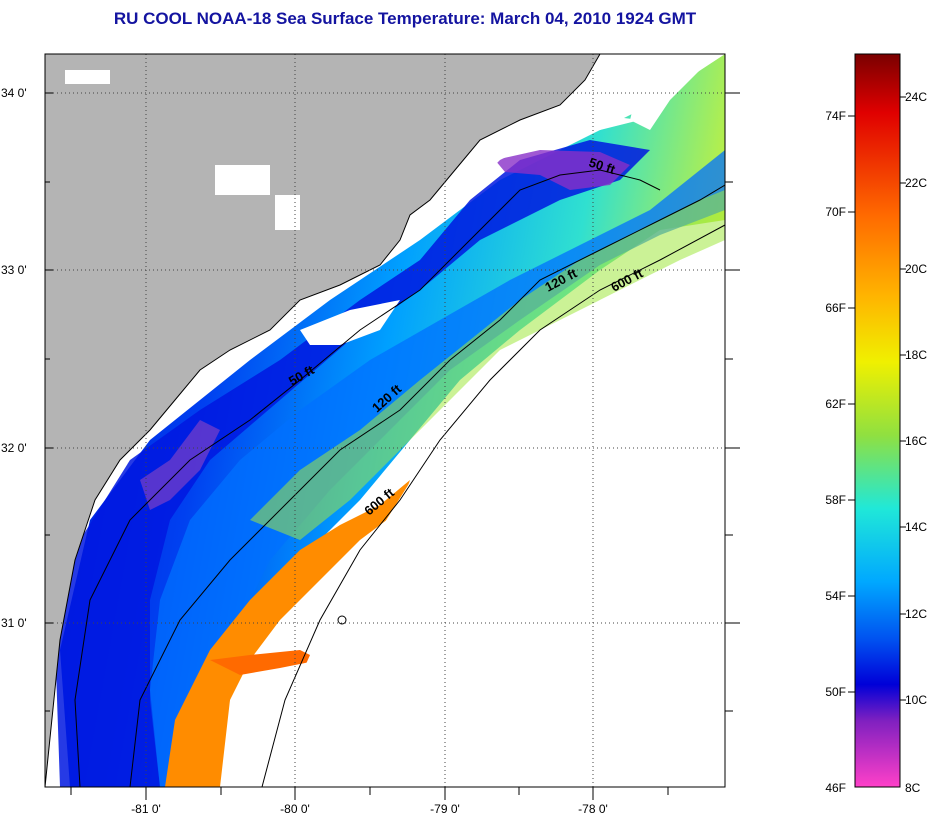 The image size is (928, 817). Describe the element at coordinates (835, 788) in the screenshot. I see `colorbar-f-label: 46F` at that location.